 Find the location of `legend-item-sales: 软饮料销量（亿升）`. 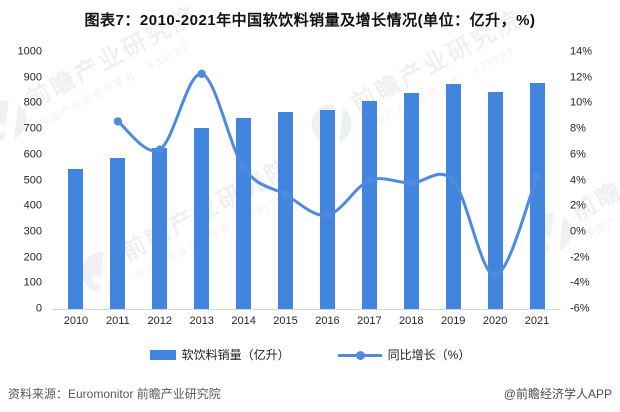

legend-item-sales: 软饮料销量（亿升） is located at coordinates (219, 354).